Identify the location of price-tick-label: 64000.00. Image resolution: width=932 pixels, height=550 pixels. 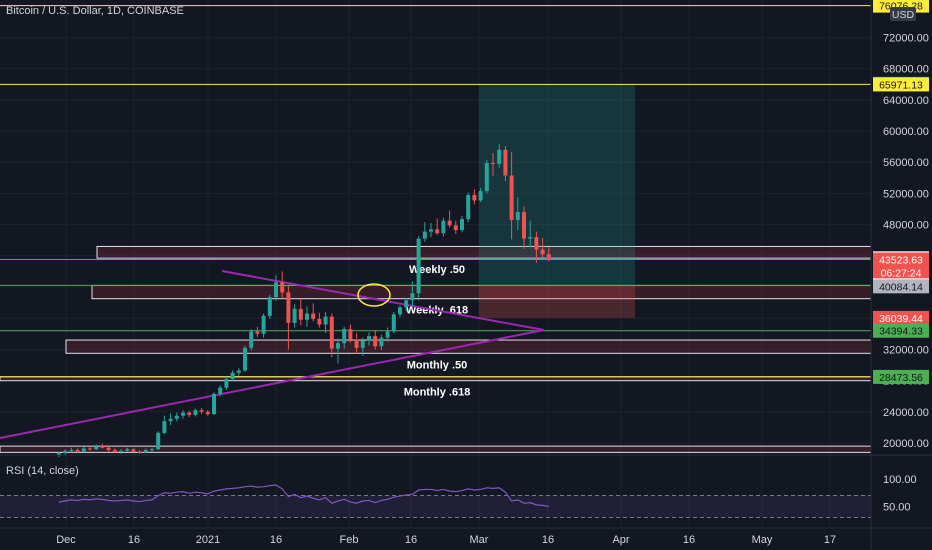
(906, 101).